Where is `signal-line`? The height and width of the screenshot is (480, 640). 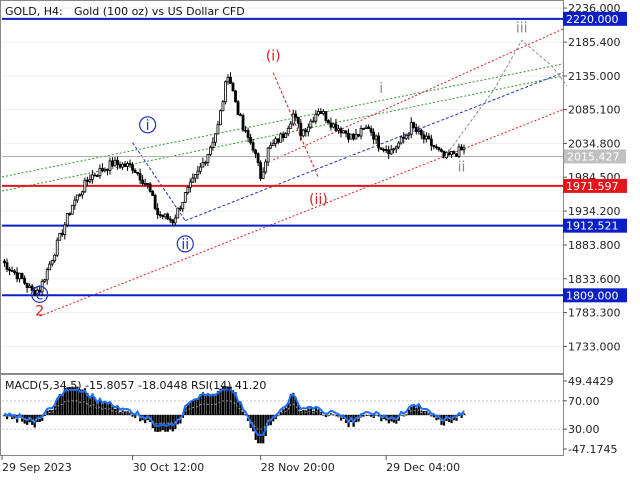 signal-line is located at coordinates (234, 415).